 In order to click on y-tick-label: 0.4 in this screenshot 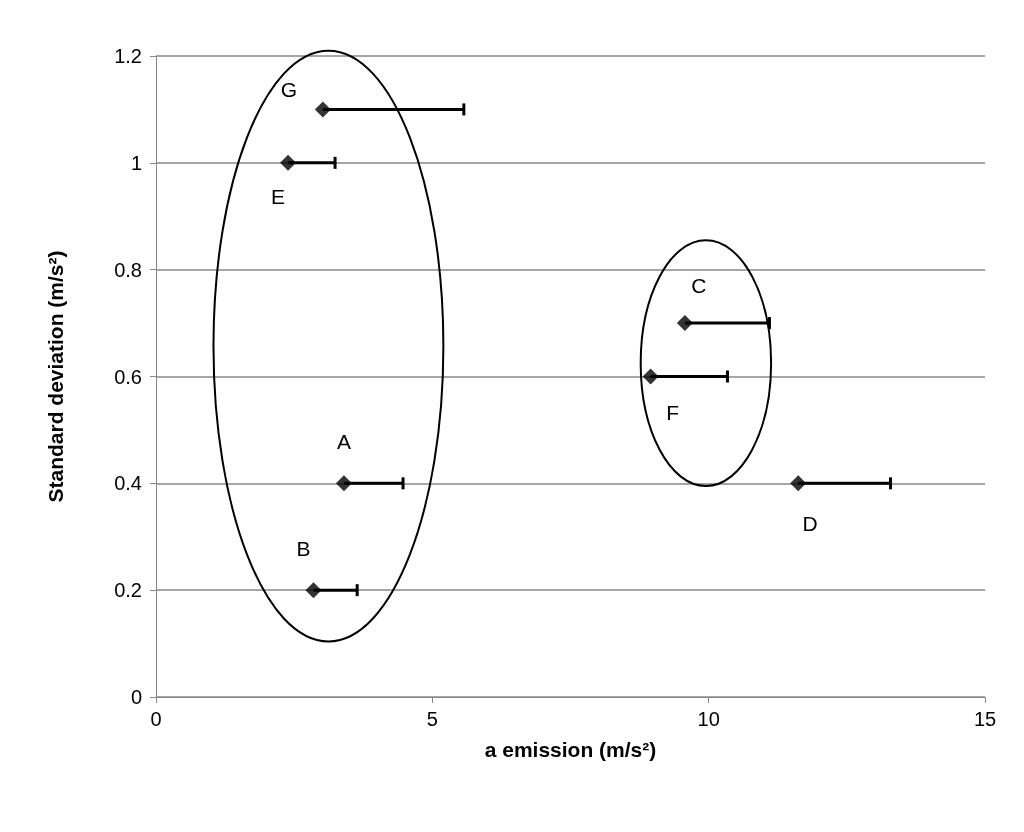, I will do `click(128, 483)`.